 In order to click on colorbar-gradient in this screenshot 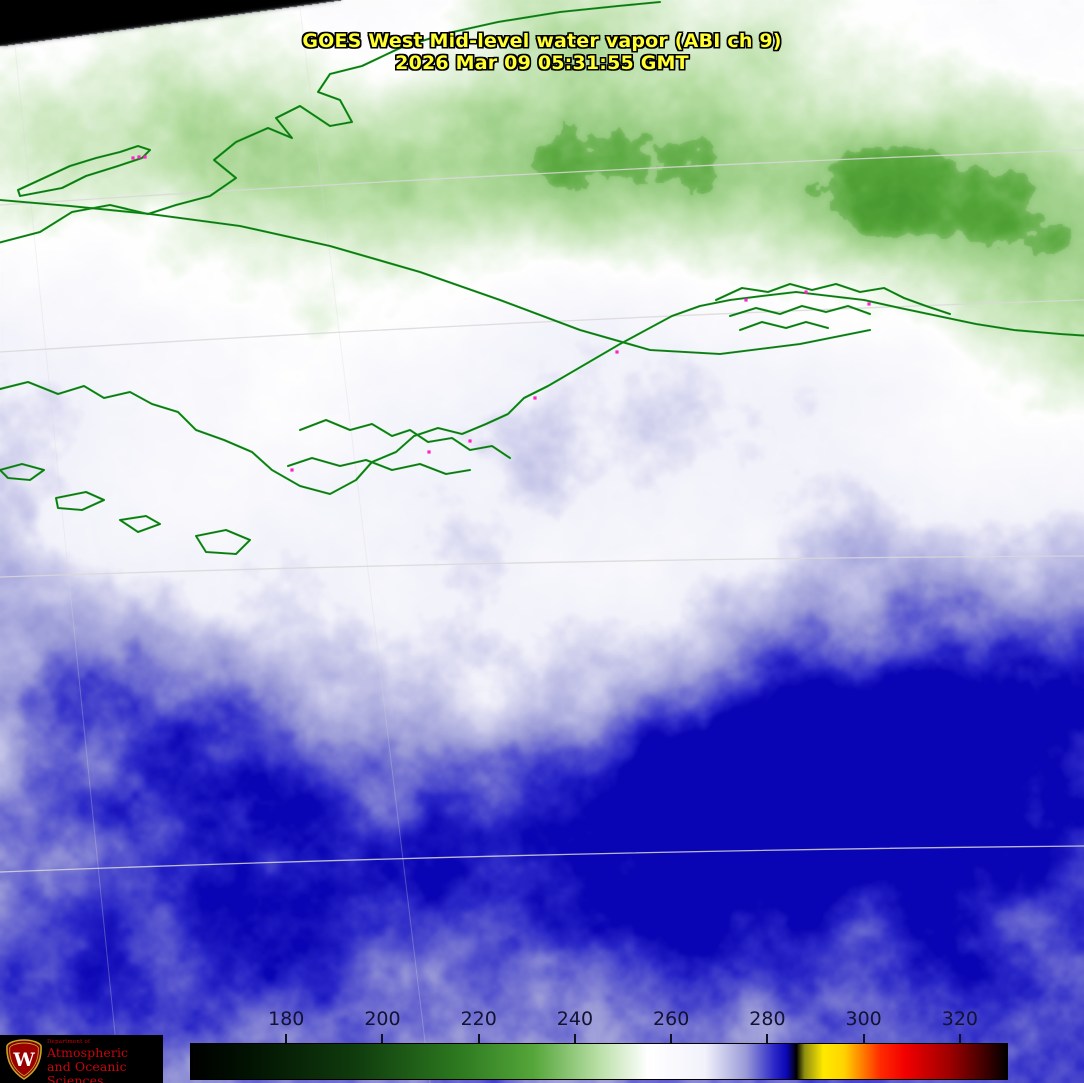, I will do `click(599, 1061)`.